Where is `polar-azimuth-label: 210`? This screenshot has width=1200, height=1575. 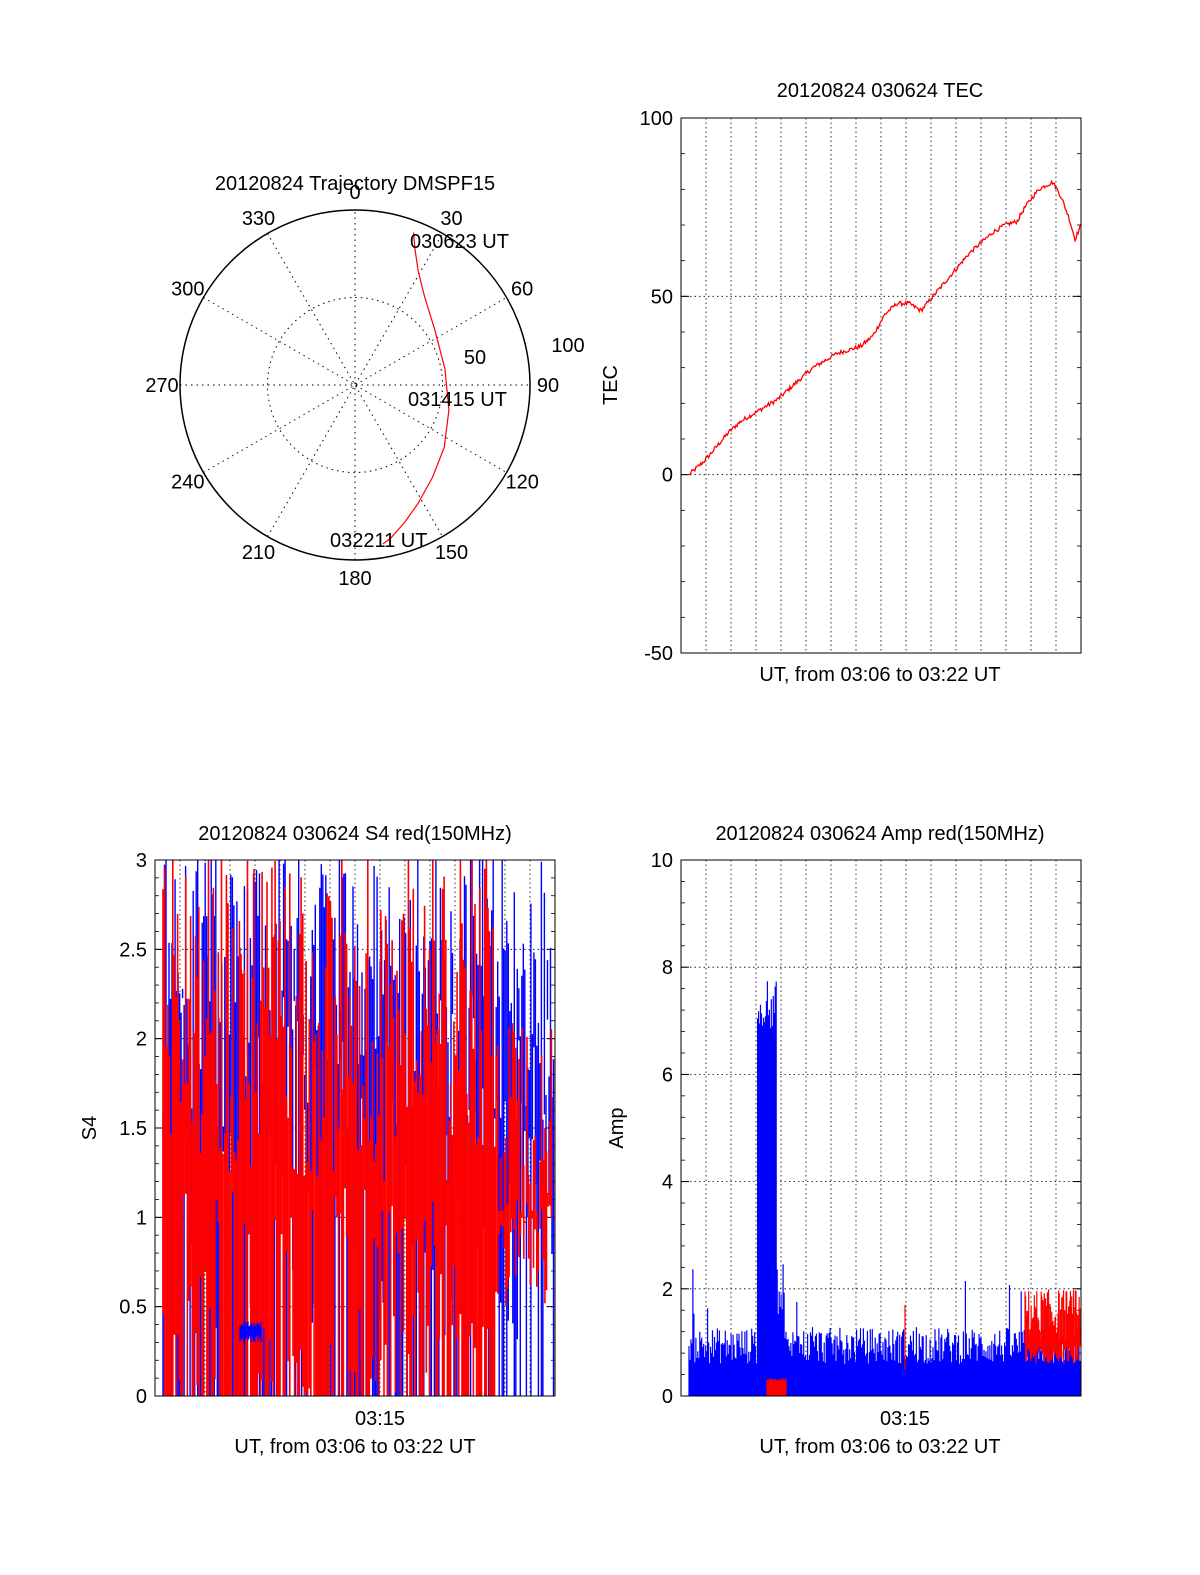 polar-azimuth-label: 210 is located at coordinates (258, 553).